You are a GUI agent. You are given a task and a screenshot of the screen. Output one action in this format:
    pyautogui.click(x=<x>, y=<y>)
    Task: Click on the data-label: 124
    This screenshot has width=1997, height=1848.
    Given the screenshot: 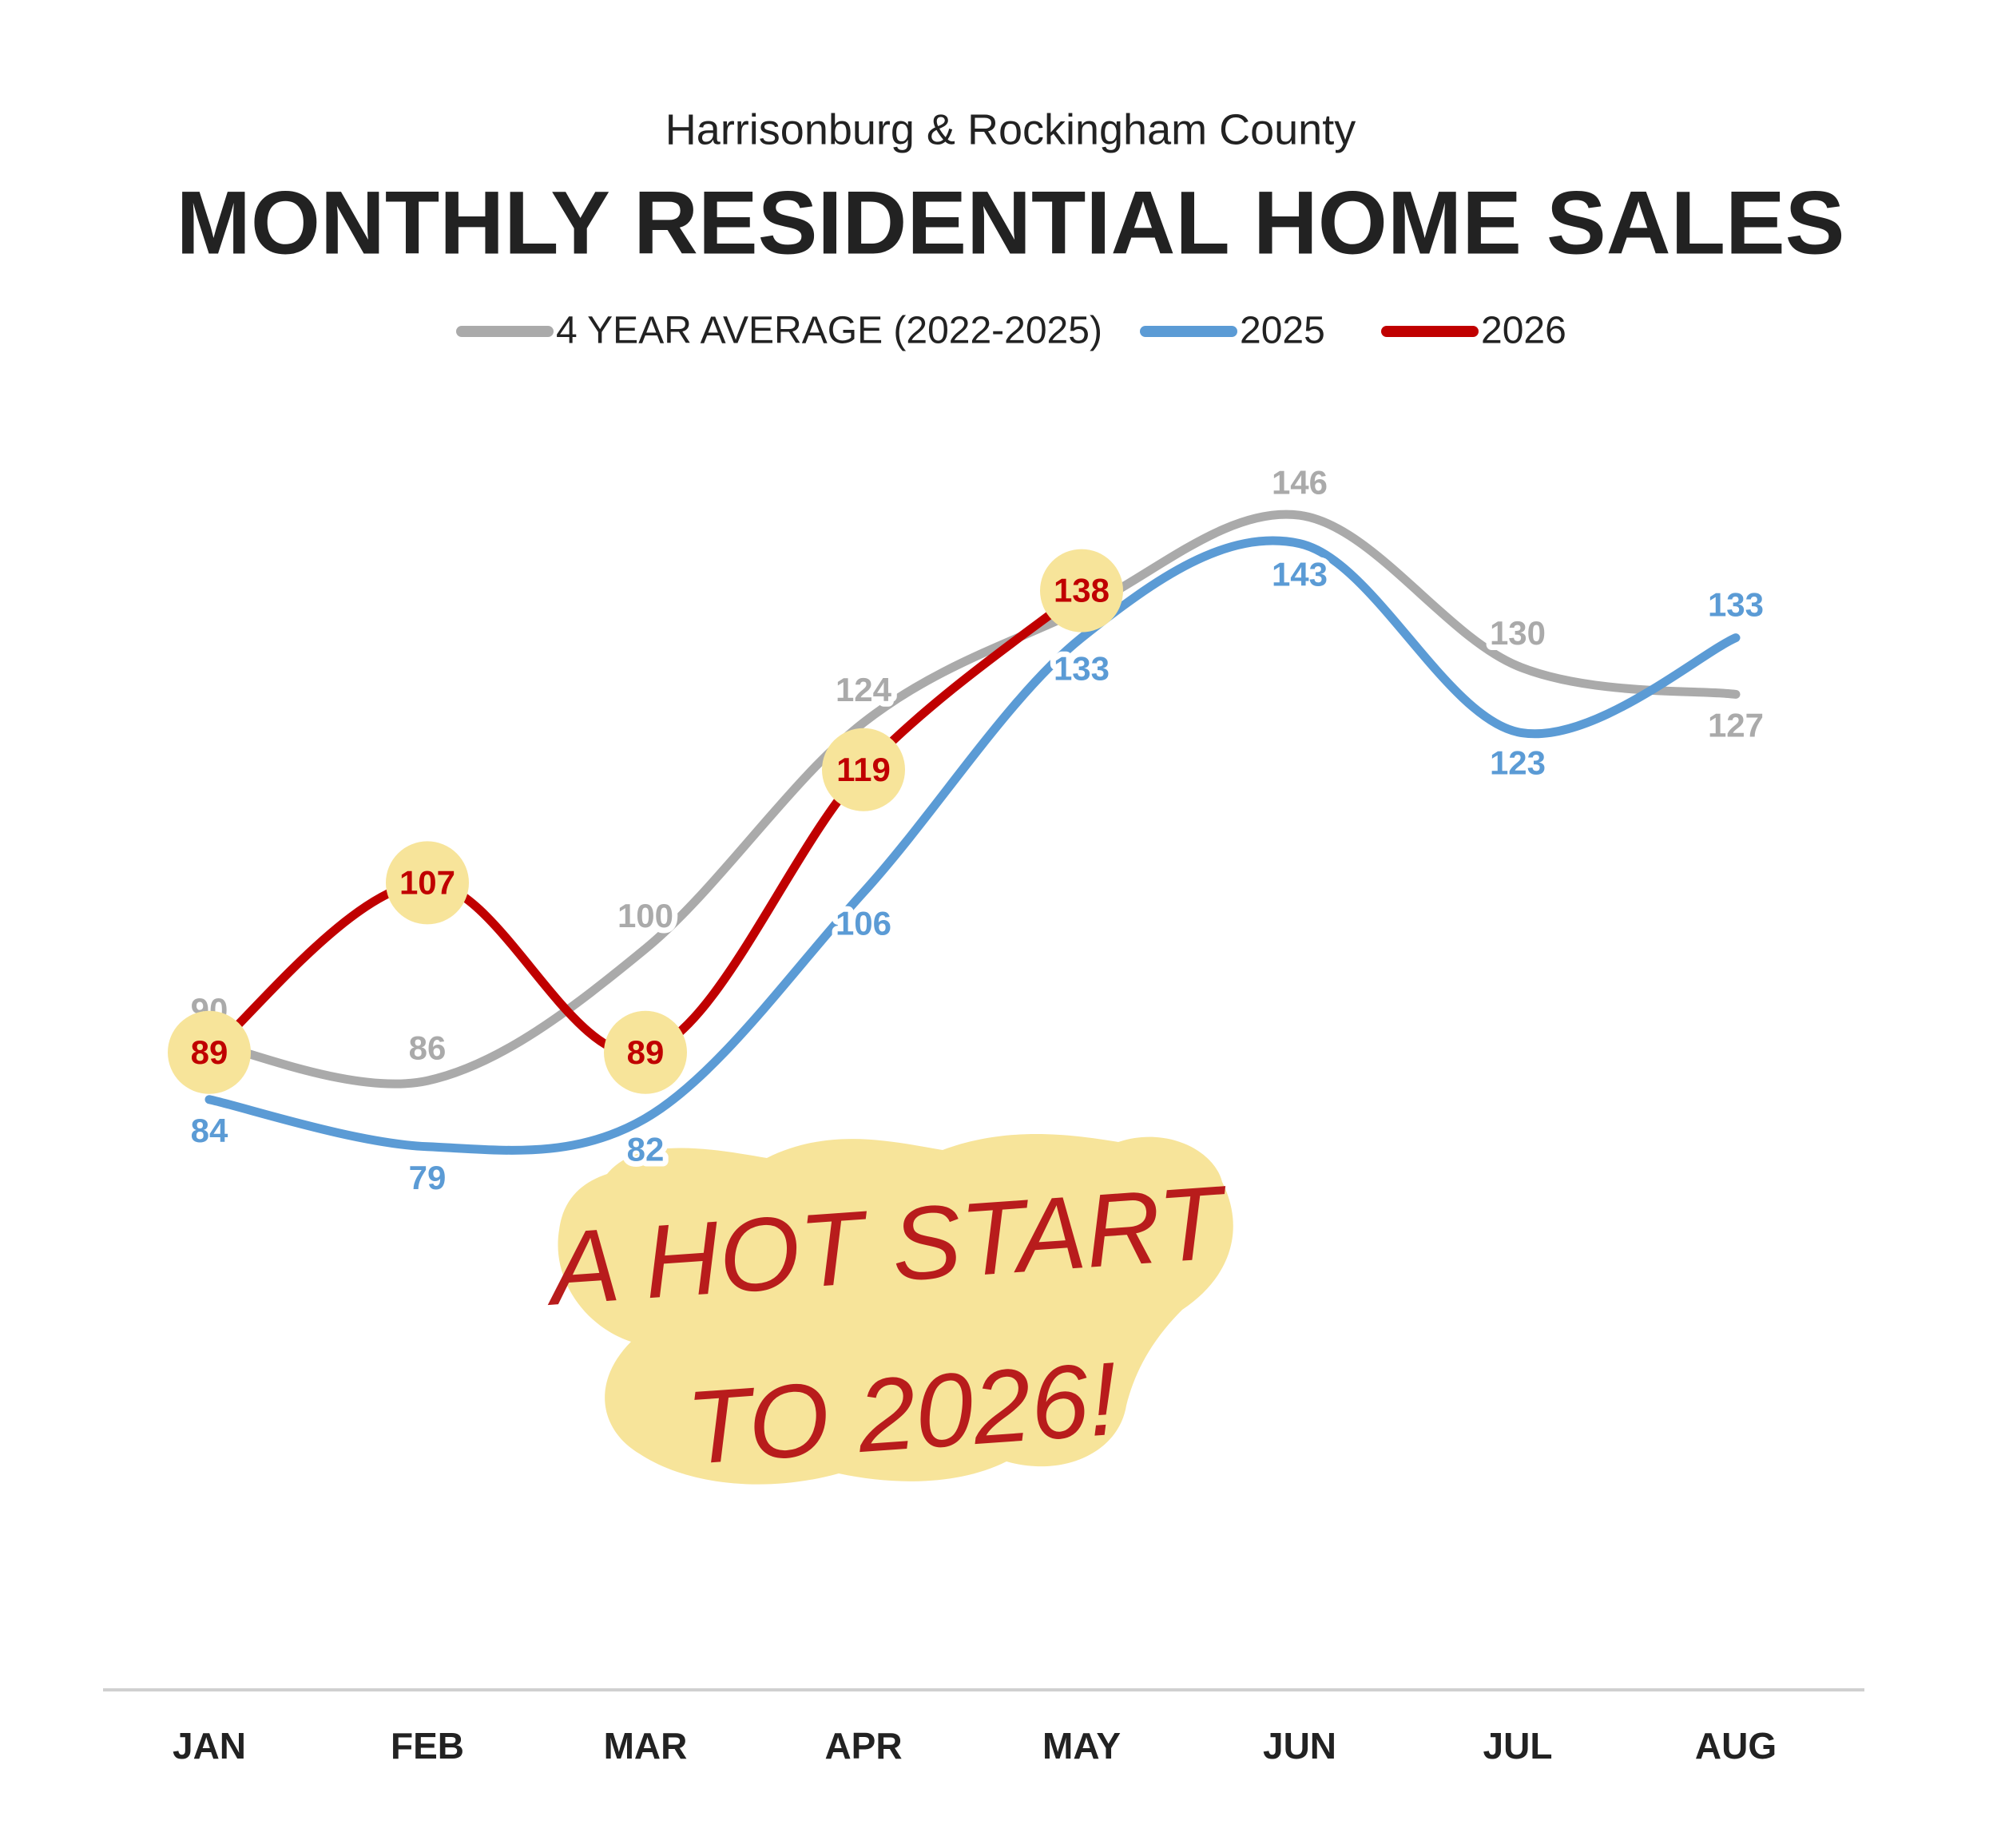 What is the action you would take?
    pyautogui.click(x=864, y=690)
    